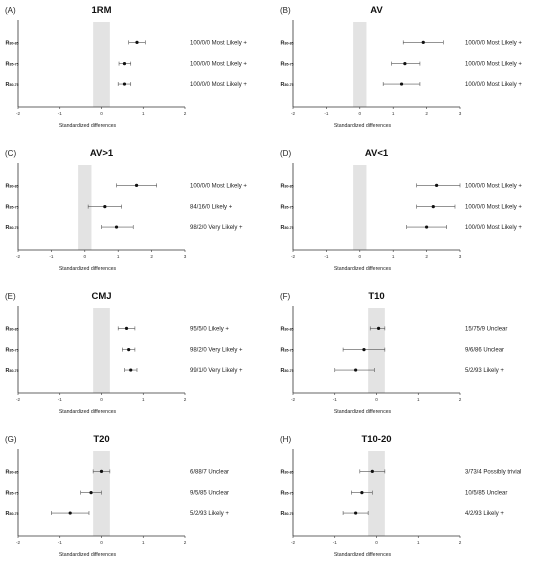 The width and height of the screenshot is (550, 578). I want to click on row-annotation: 84/16/0 Likely +, so click(211, 208).